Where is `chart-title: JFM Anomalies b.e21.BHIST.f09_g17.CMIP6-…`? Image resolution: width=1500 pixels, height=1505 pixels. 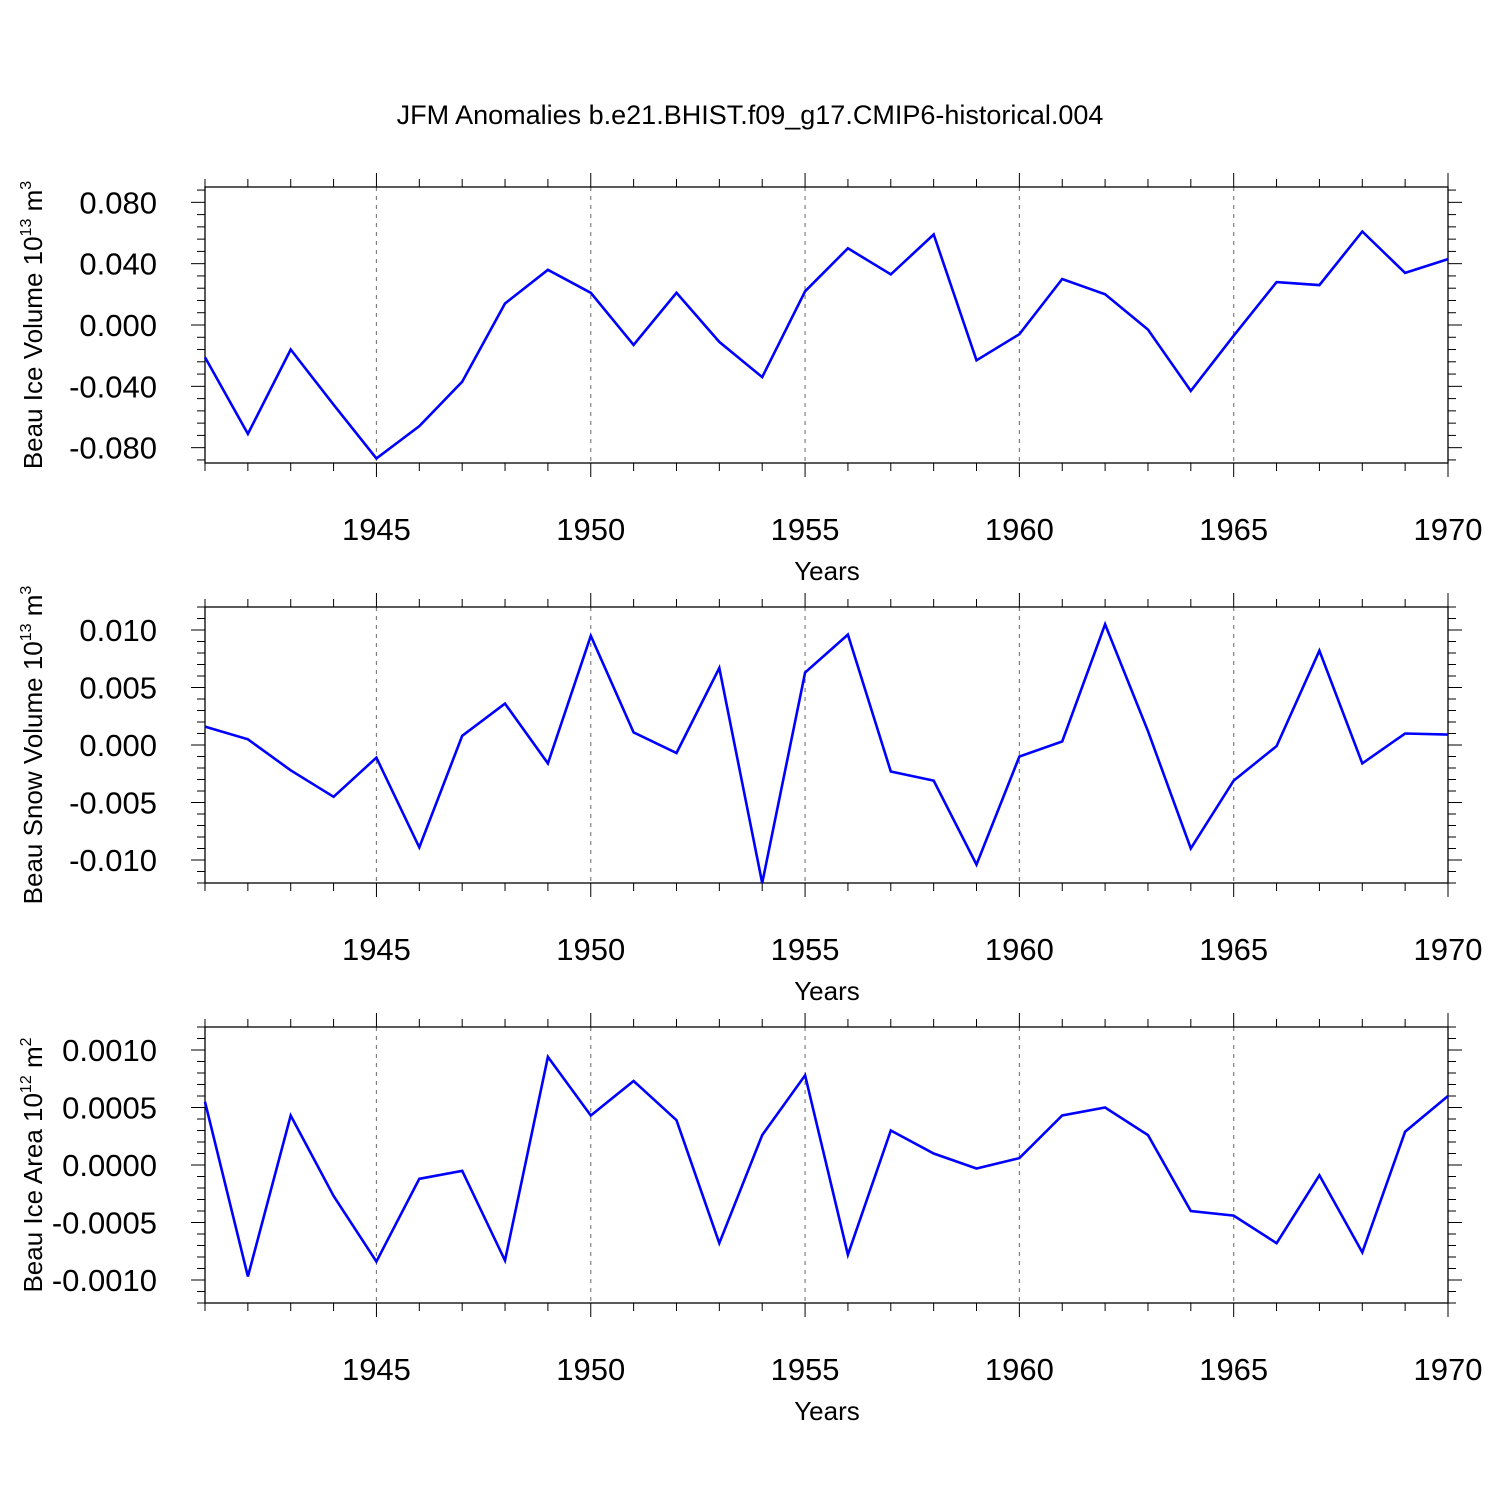
chart-title: JFM Anomalies b.e21.BHIST.f09_g17.CMIP6-… is located at coordinates (750, 115).